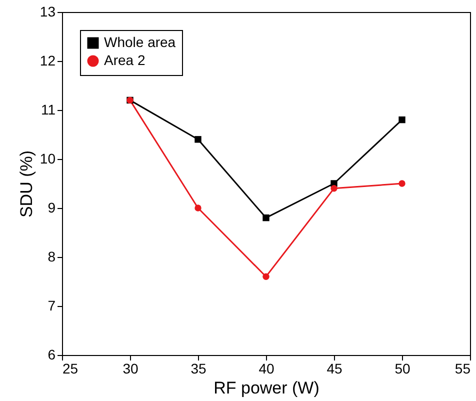 This screenshot has height=401, width=476. Describe the element at coordinates (52, 354) in the screenshot. I see `y-tick-label: 6` at that location.